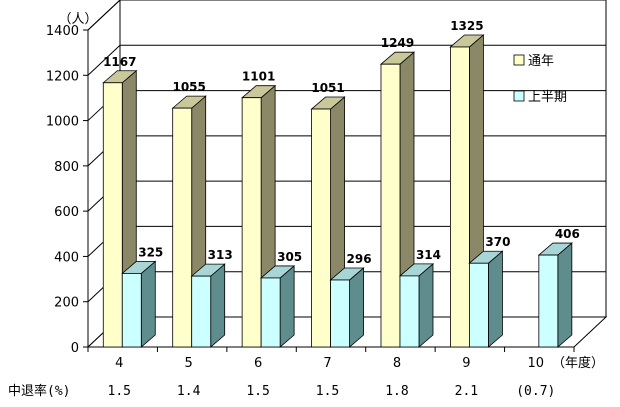 This screenshot has height=407, width=620. Describe the element at coordinates (396, 391) in the screenshot. I see `dropout-rate-value: 1.8` at that location.